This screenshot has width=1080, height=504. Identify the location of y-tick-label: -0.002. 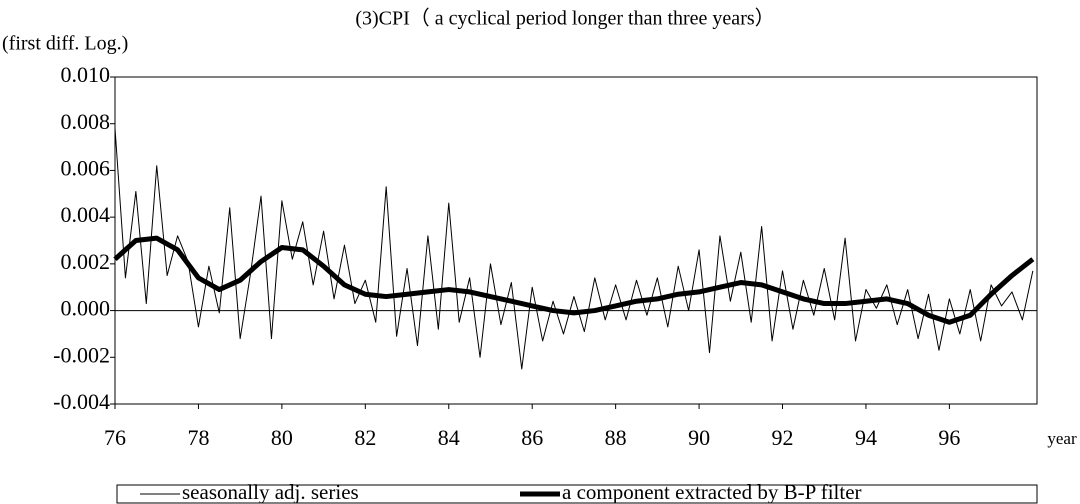
(81, 354).